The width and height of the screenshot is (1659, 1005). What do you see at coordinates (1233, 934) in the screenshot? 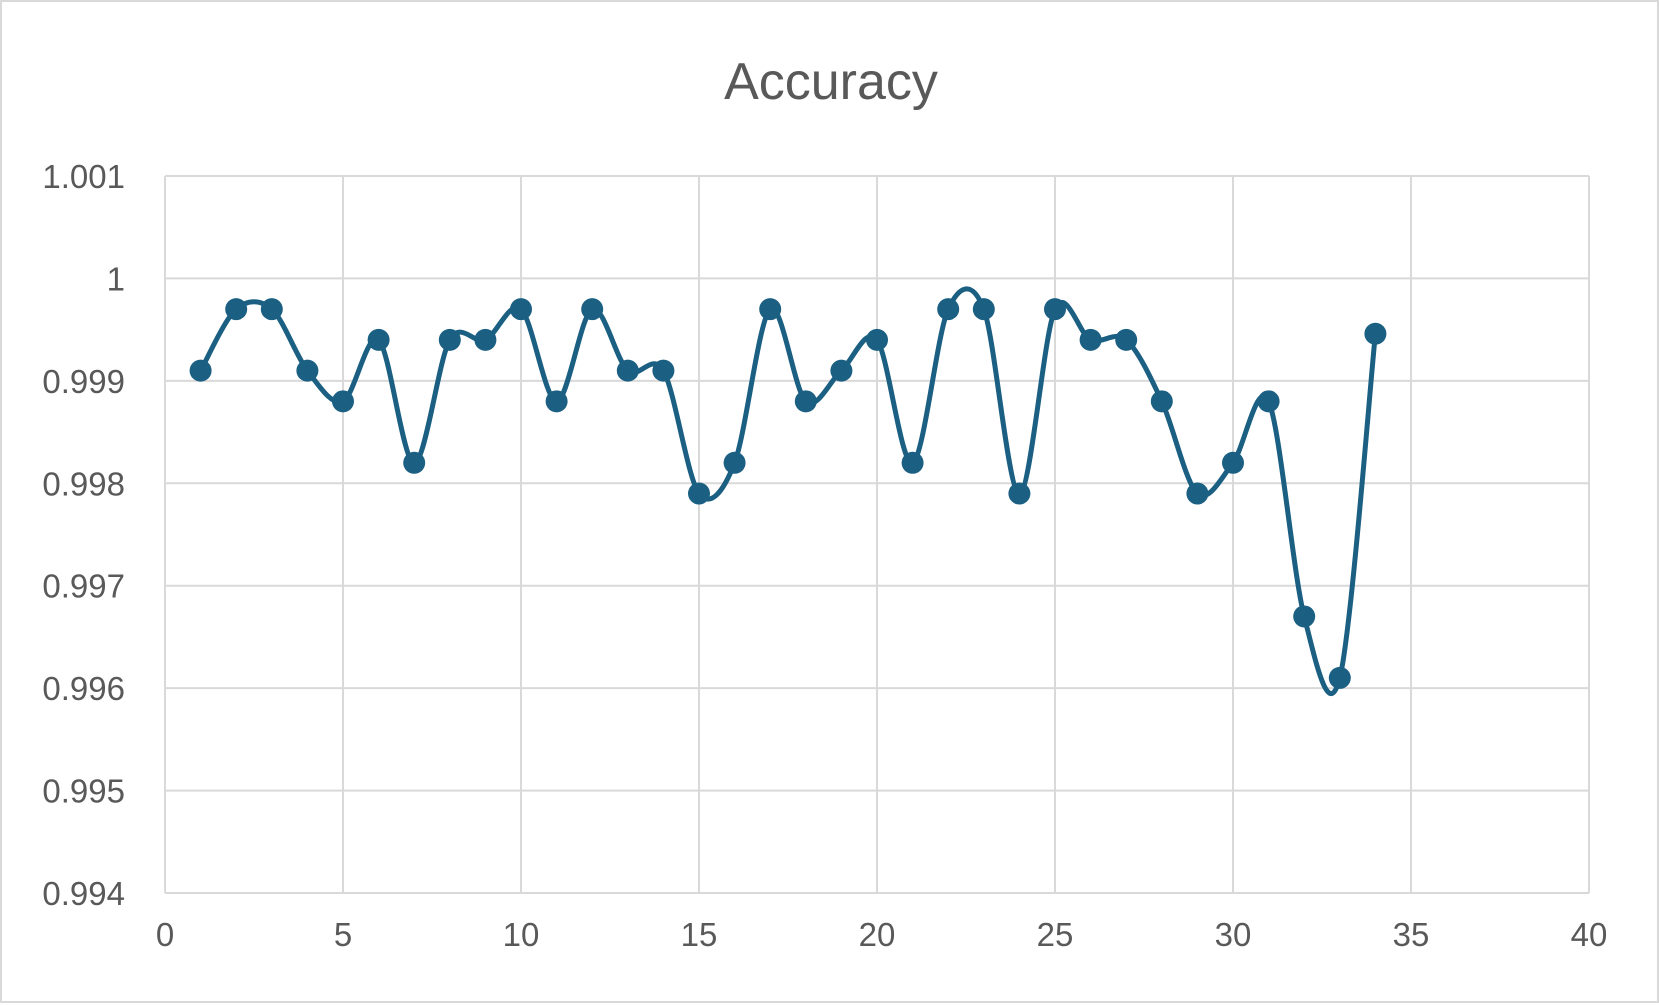
I see `x-tick-label: 30` at bounding box center [1233, 934].